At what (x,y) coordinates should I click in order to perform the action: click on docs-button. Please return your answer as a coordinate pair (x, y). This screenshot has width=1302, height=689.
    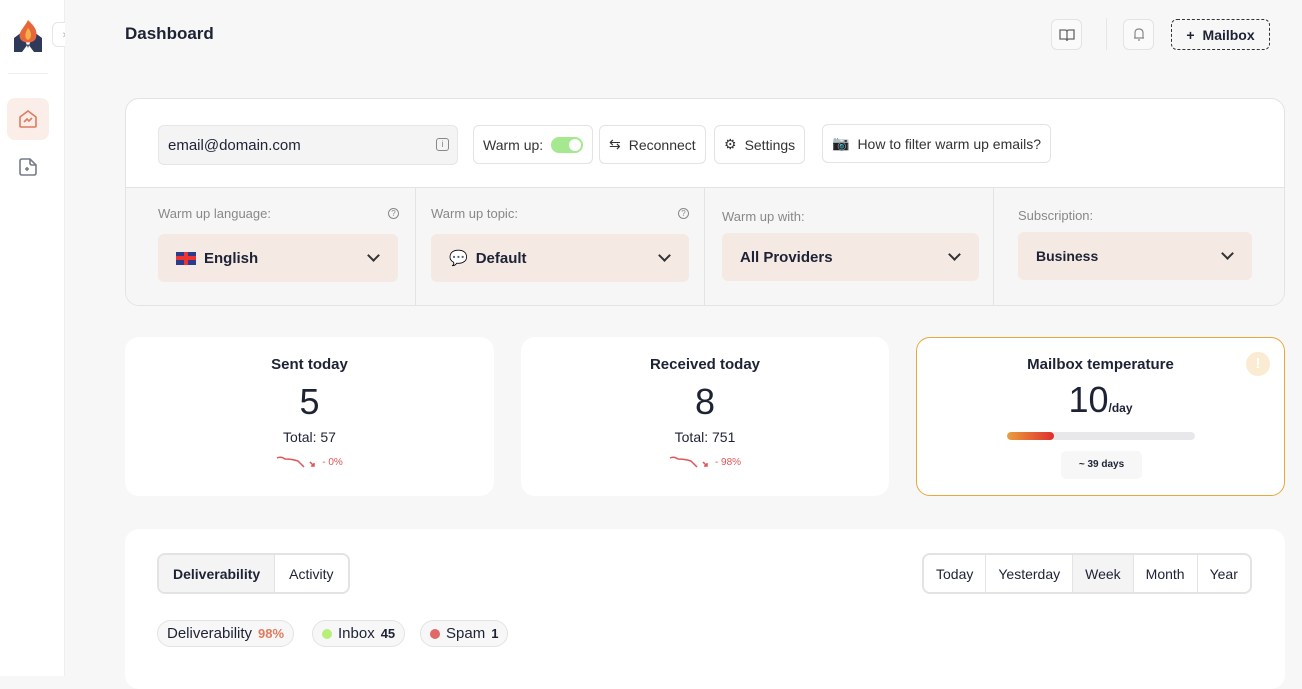
    Looking at the image, I should click on (1066, 34).